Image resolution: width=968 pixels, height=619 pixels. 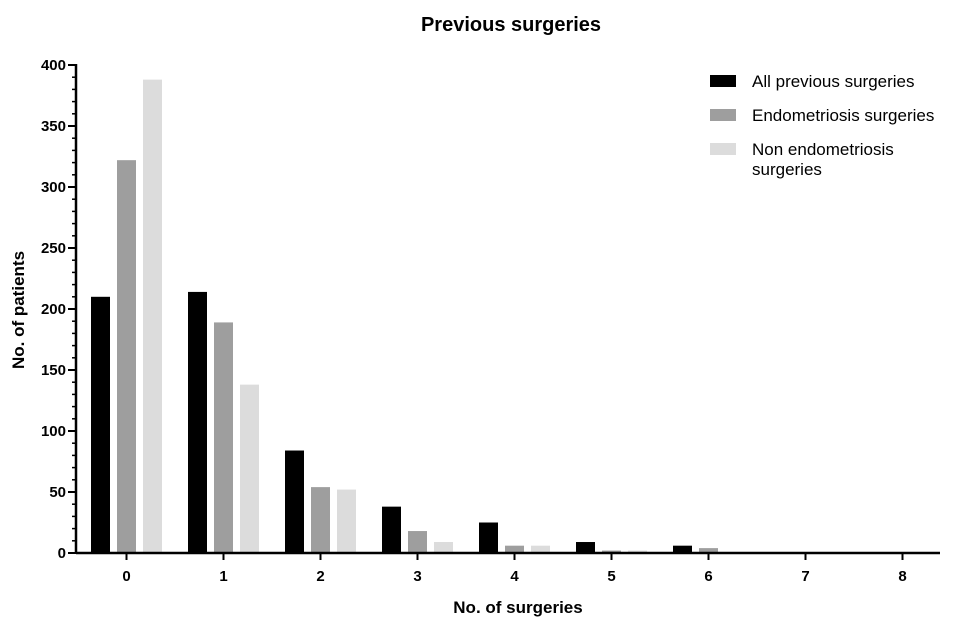 What do you see at coordinates (823, 159) in the screenshot?
I see `legend-label: Non endometriosis surgeries` at bounding box center [823, 159].